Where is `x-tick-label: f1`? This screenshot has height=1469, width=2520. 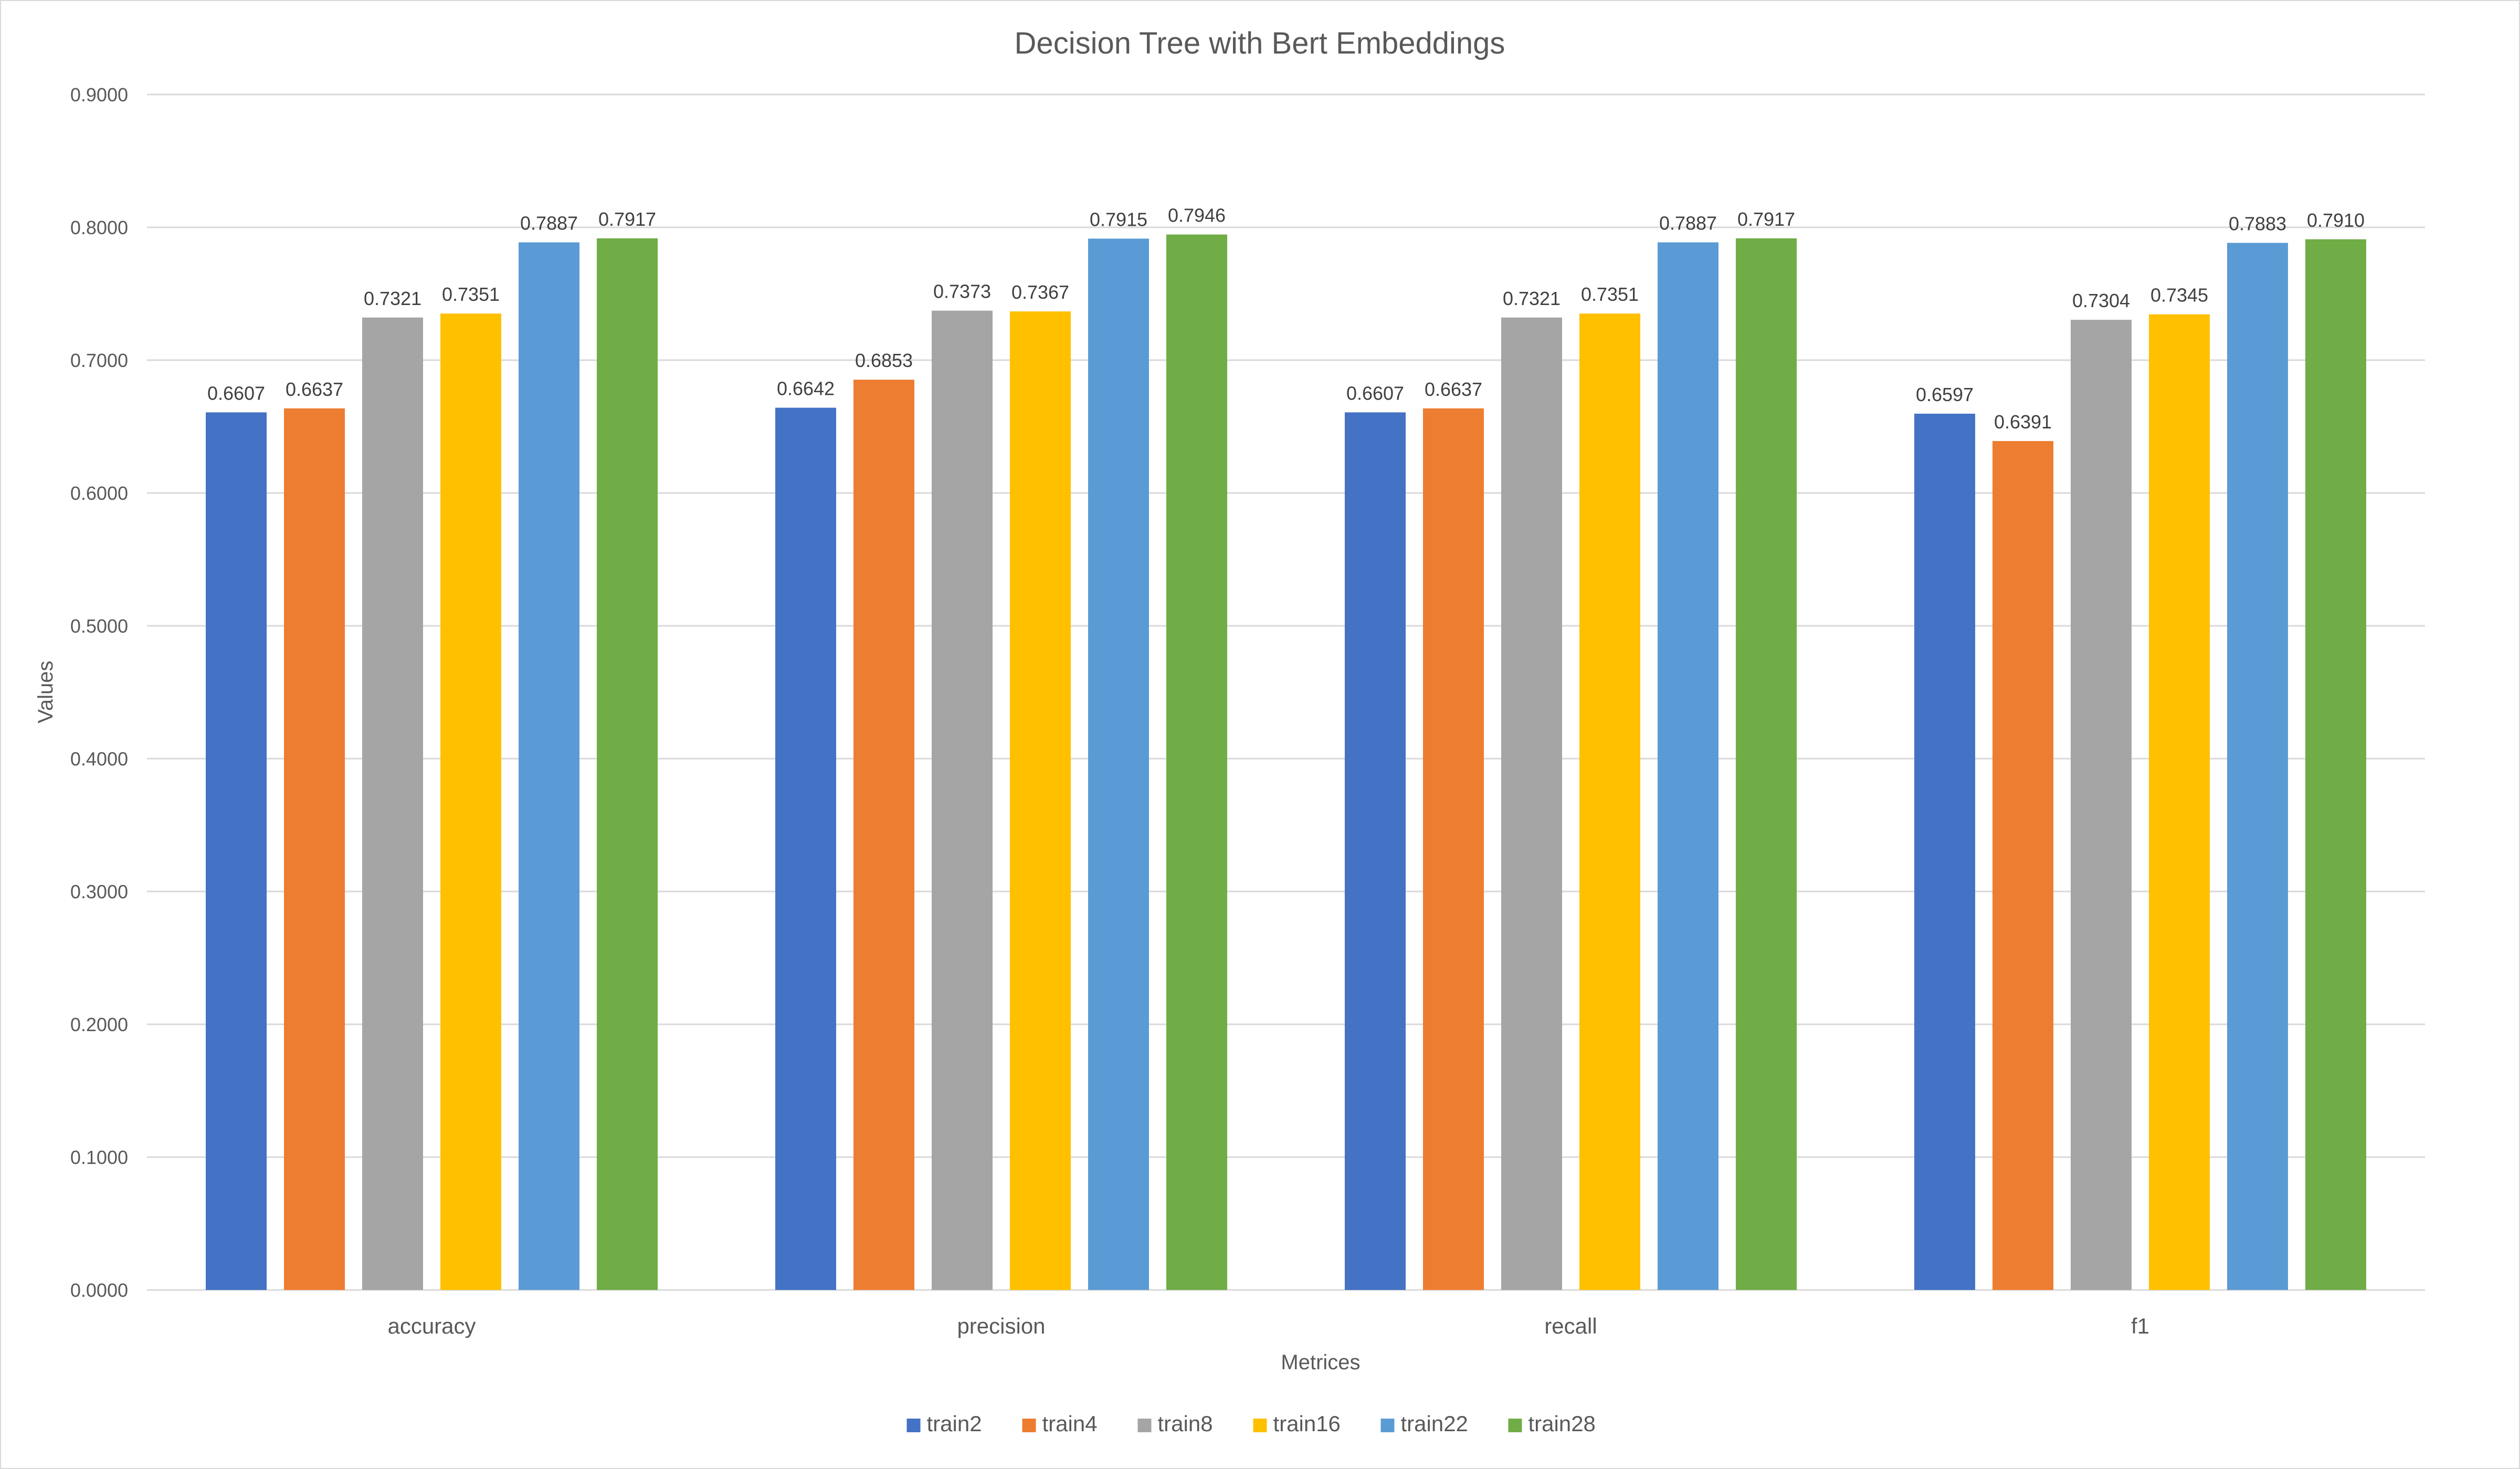
x-tick-label: f1 is located at coordinates (2140, 1326).